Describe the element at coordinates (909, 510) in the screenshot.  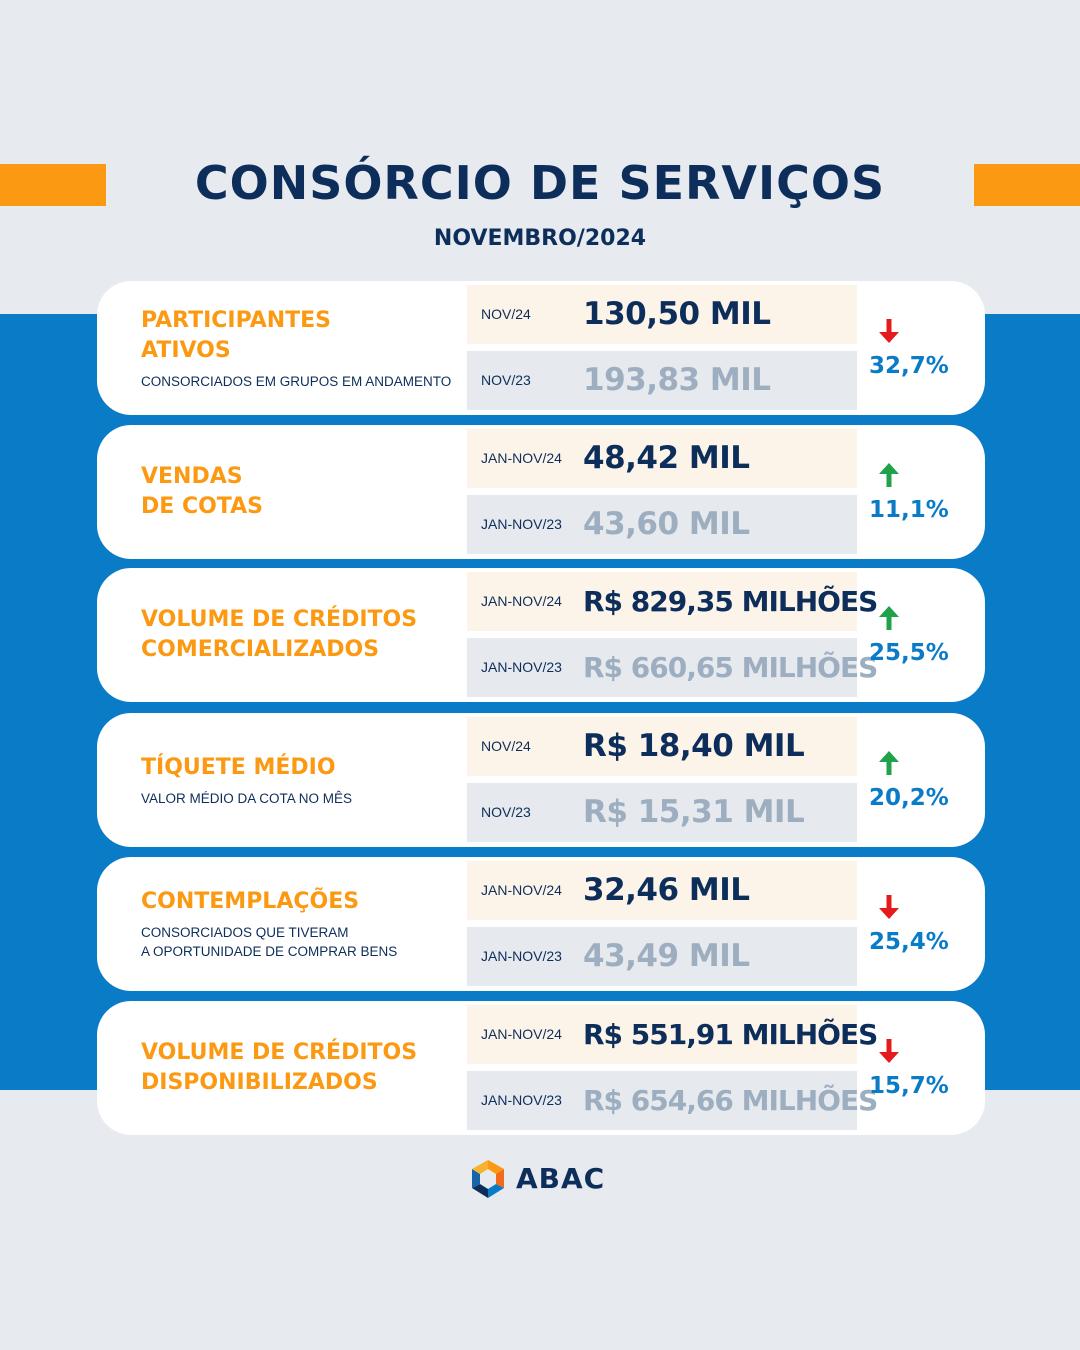
I see `change-percent: 11,1%` at that location.